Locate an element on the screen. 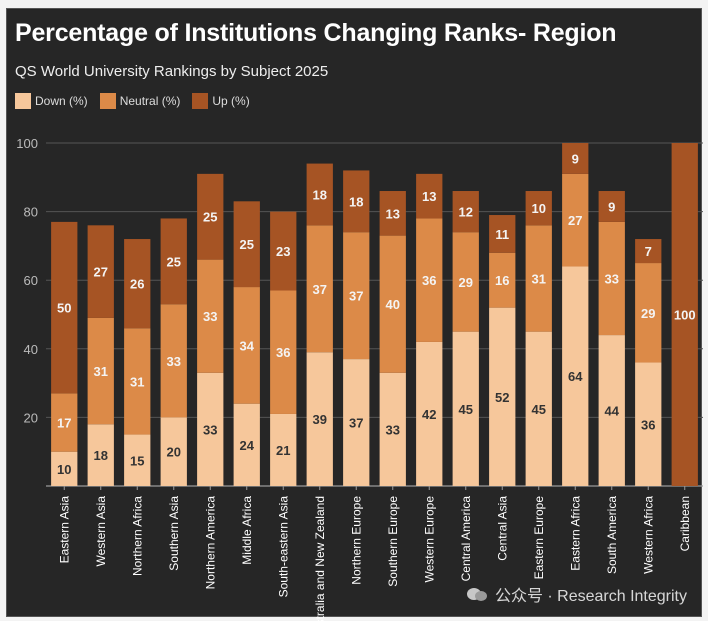 This screenshot has width=708, height=621. data-label-down-15: 44 is located at coordinates (612, 411).